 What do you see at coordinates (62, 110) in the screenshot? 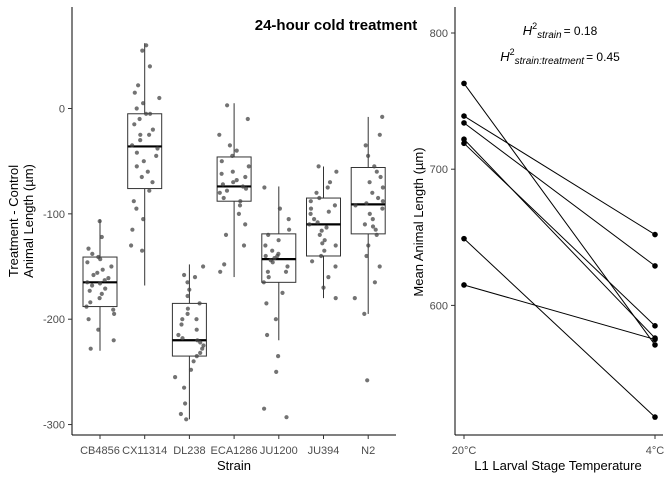
I see `y-tick-label: 0` at bounding box center [62, 110].